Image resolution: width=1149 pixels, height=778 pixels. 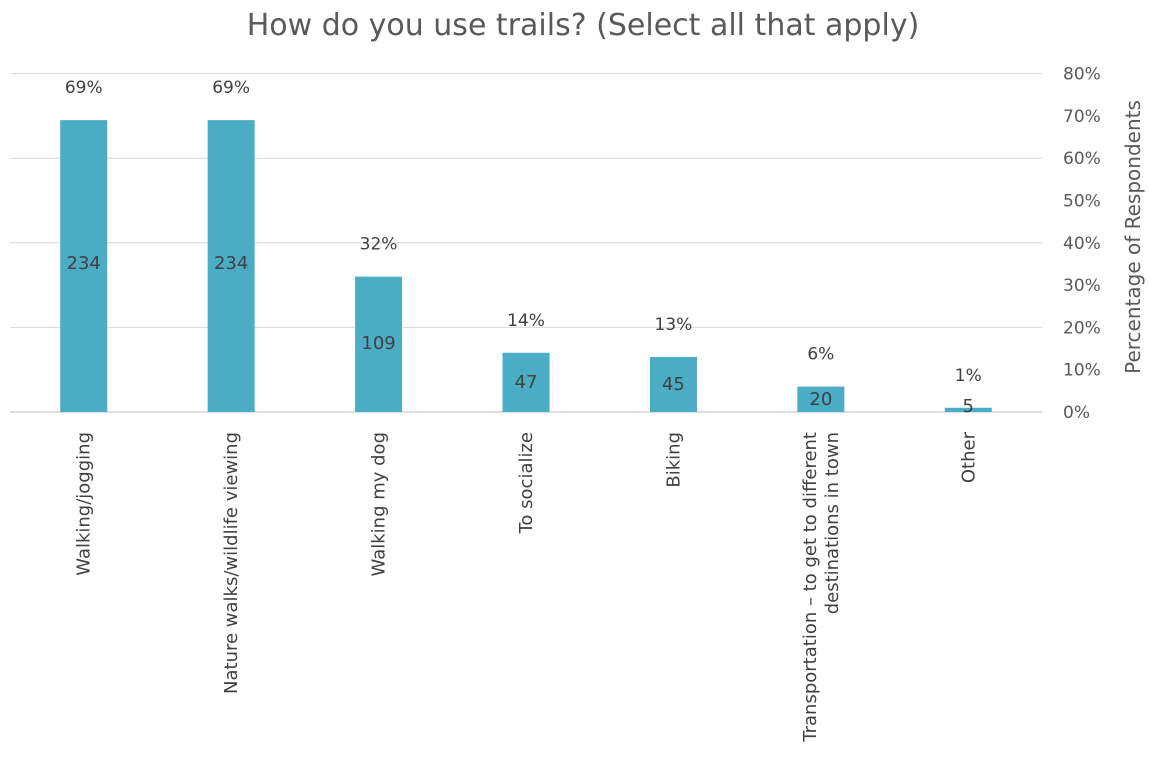 I want to click on percent-label: 6%, so click(x=820, y=355).